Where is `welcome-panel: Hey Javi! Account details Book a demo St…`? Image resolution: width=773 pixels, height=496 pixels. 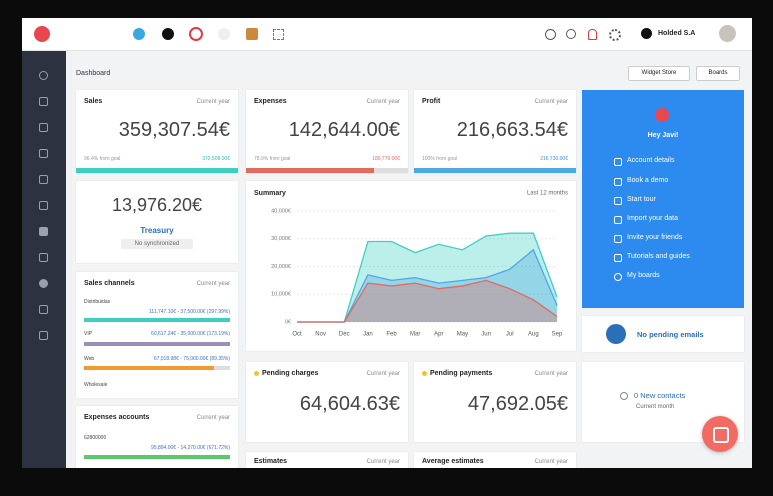
welcome-panel: Hey Javi! Account details Book a demo St… is located at coordinates (663, 199).